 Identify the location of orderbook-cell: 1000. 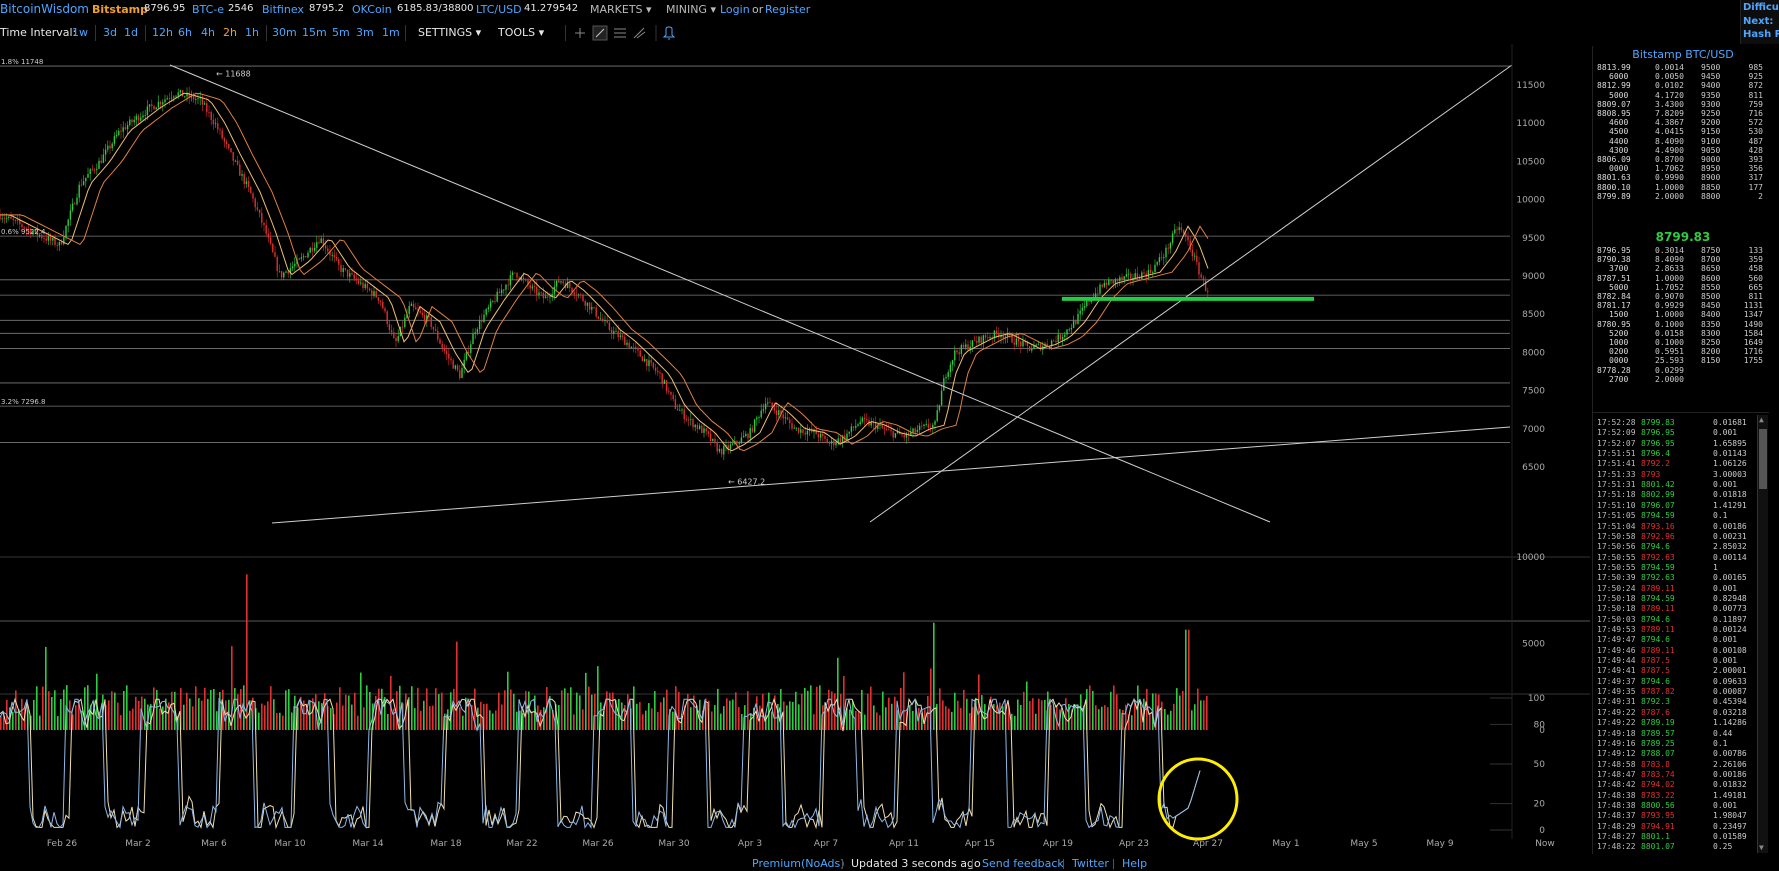
(1619, 342).